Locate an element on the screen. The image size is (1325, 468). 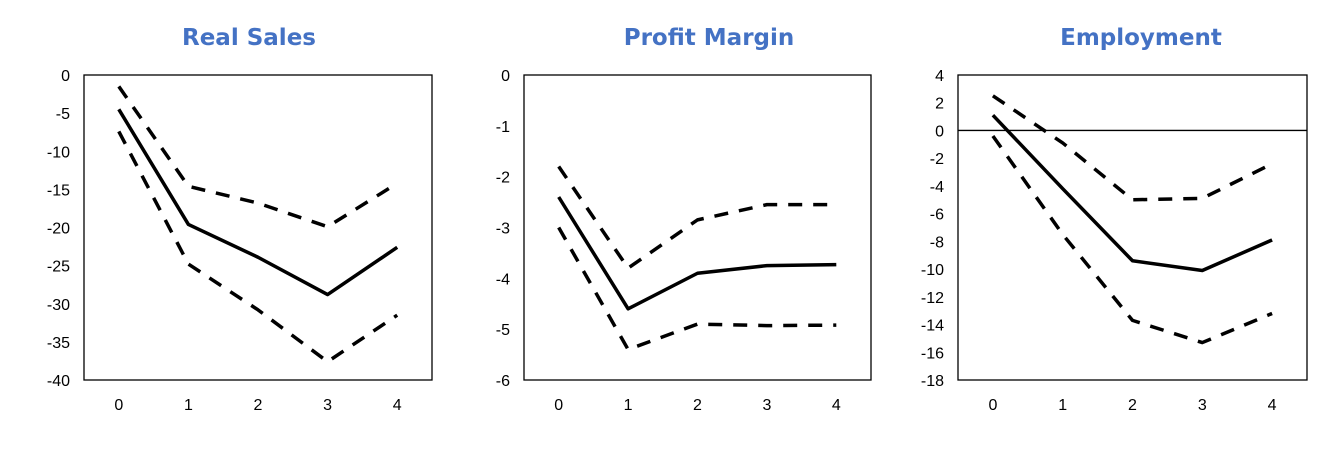
y-tick-label: -1 is located at coordinates (503, 127).